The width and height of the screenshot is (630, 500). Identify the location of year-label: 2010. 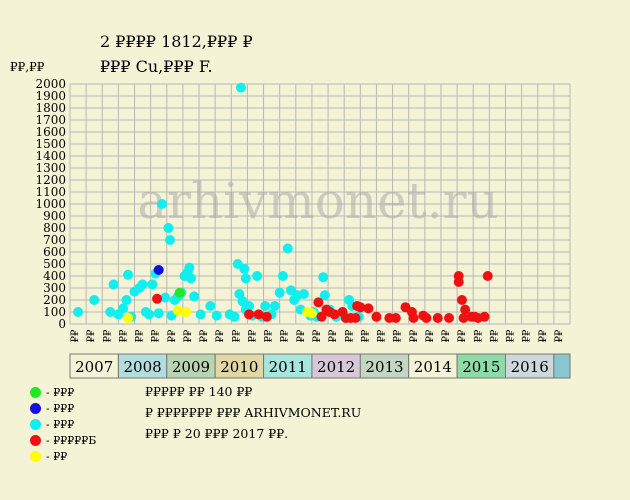
(239, 367).